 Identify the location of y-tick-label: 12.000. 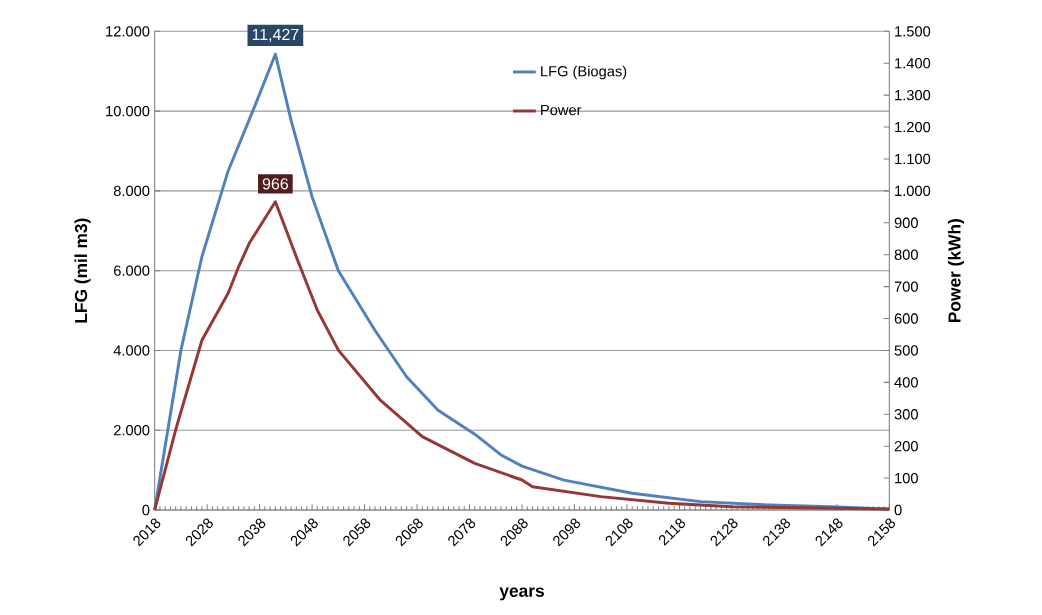
(128, 31).